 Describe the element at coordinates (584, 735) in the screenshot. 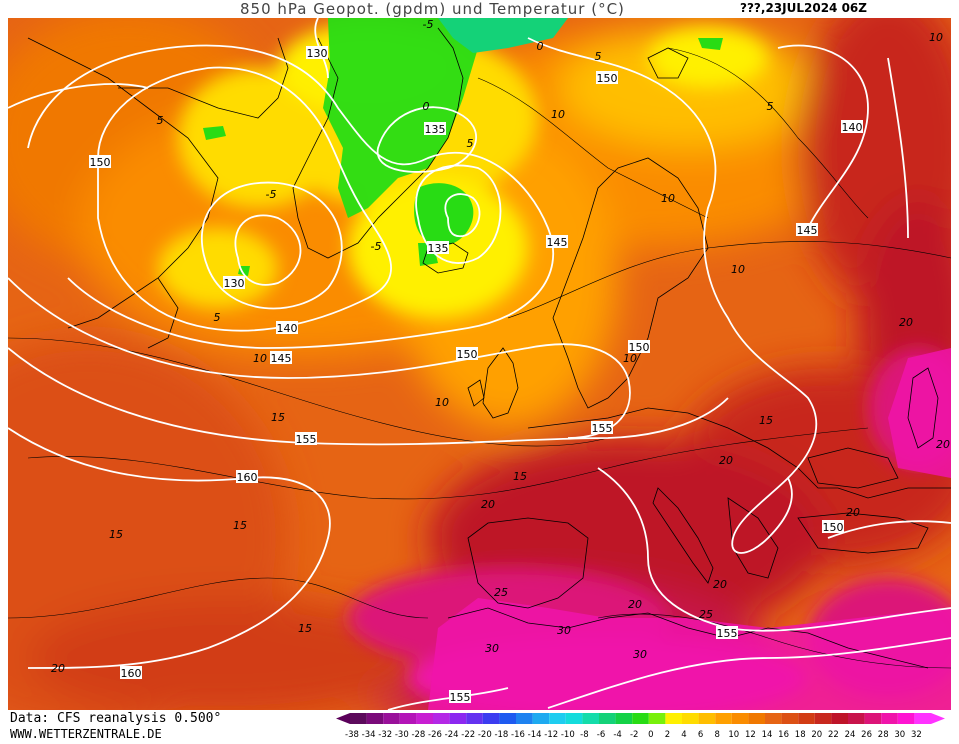

I see `legend-tick-label: -8` at that location.